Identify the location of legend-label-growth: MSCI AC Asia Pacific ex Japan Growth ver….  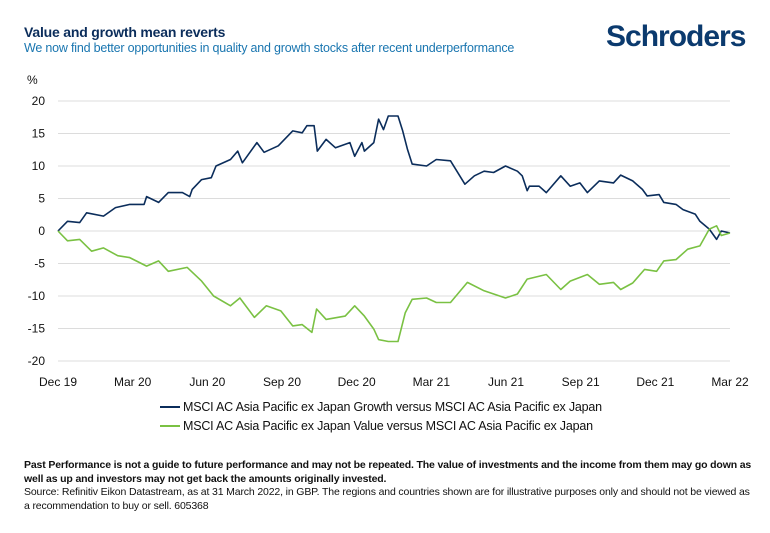
(392, 407).